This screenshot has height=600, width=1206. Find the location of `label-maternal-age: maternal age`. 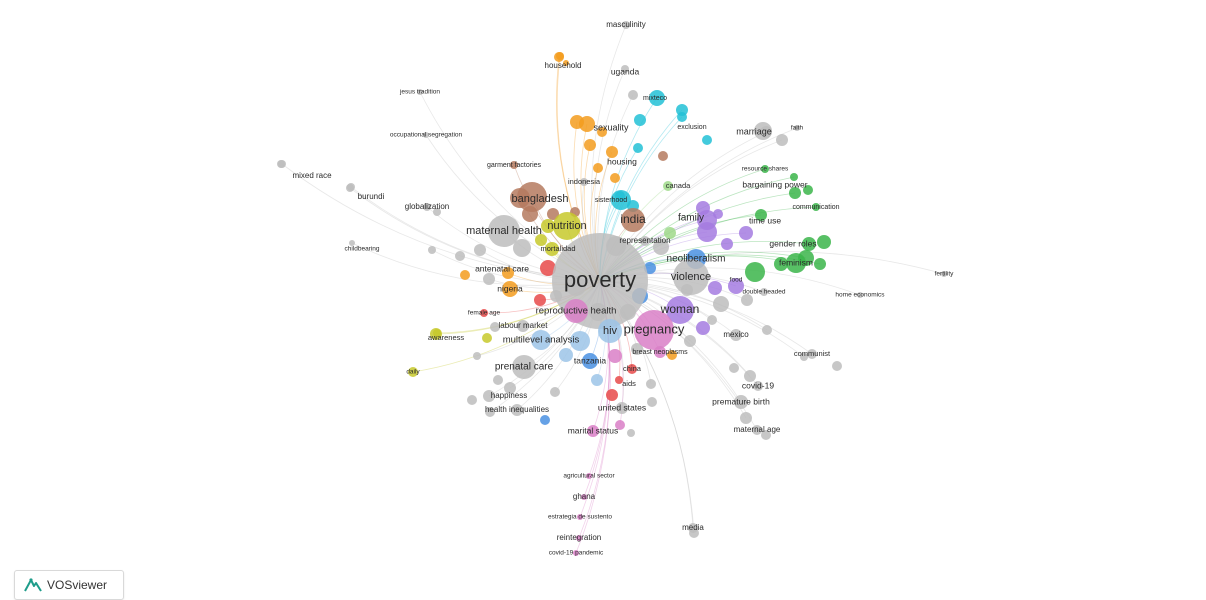

label-maternal-age: maternal age is located at coordinates (757, 429).